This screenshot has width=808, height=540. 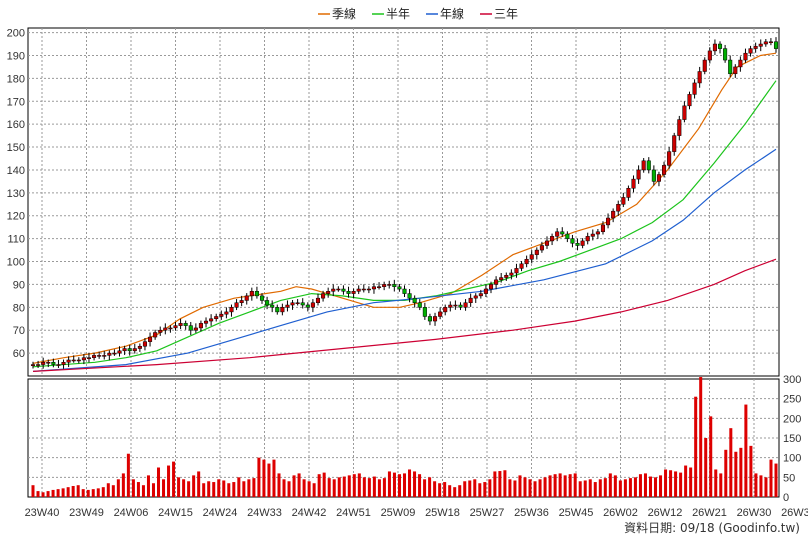 What do you see at coordinates (531, 513) in the screenshot?
I see `x-tick-label: 25W36` at bounding box center [531, 513].